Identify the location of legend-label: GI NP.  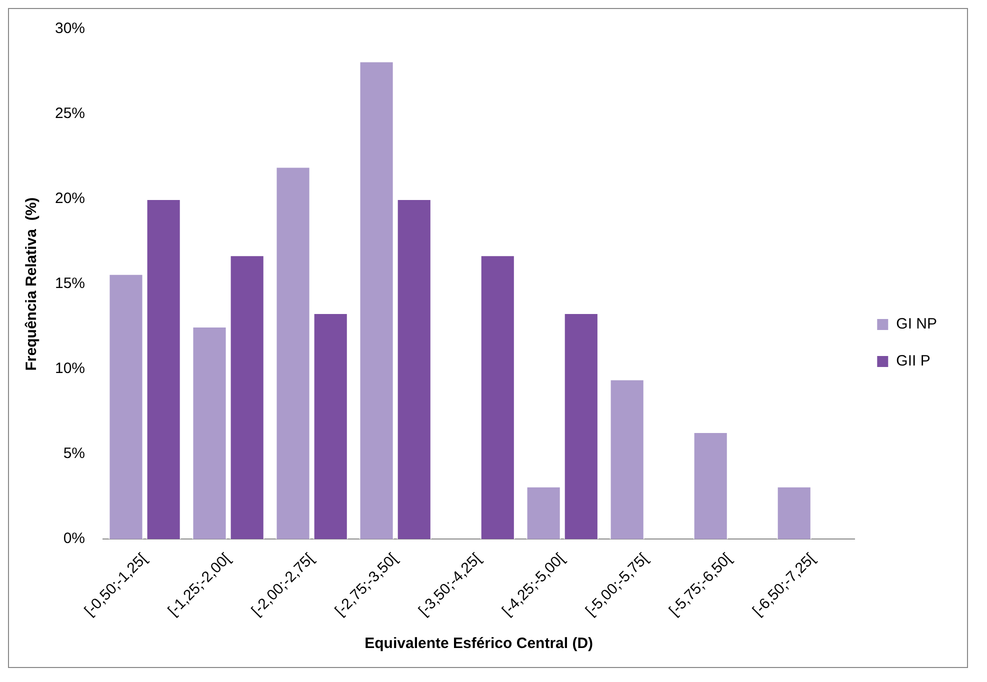
(917, 324).